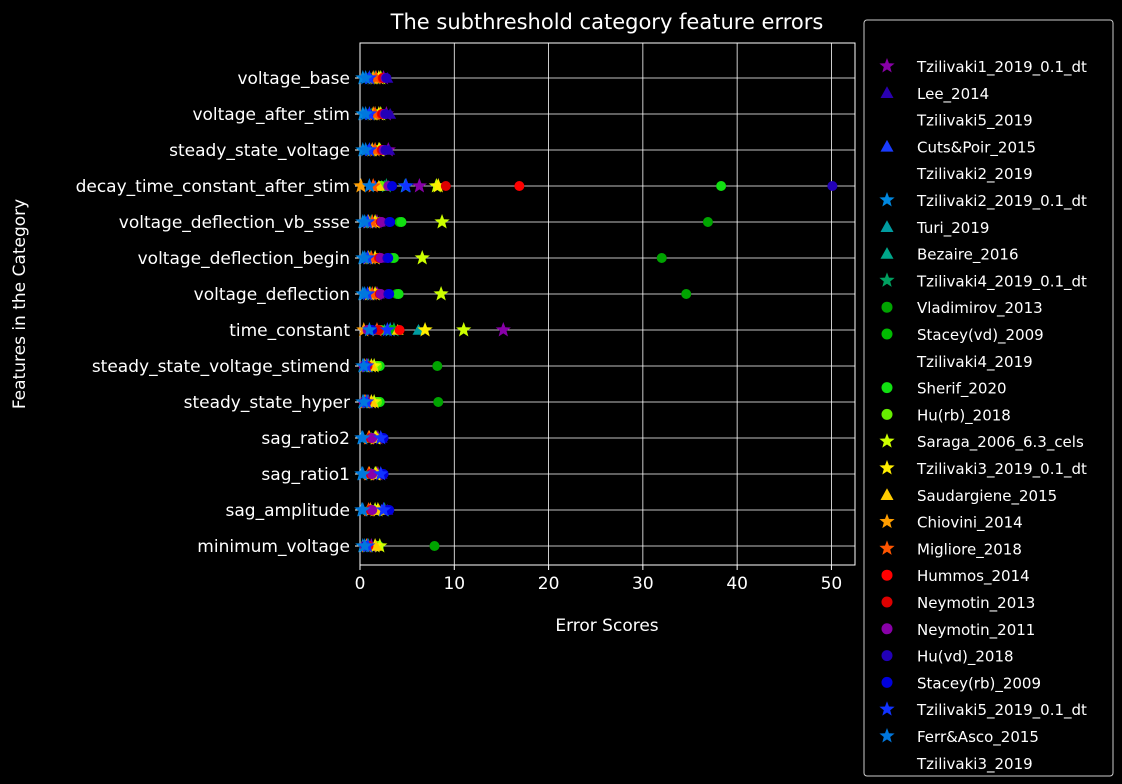 Image resolution: width=1122 pixels, height=784 pixels. I want to click on legend-label: Tzilivaki5_2019_0.1_dt, so click(1001, 710).